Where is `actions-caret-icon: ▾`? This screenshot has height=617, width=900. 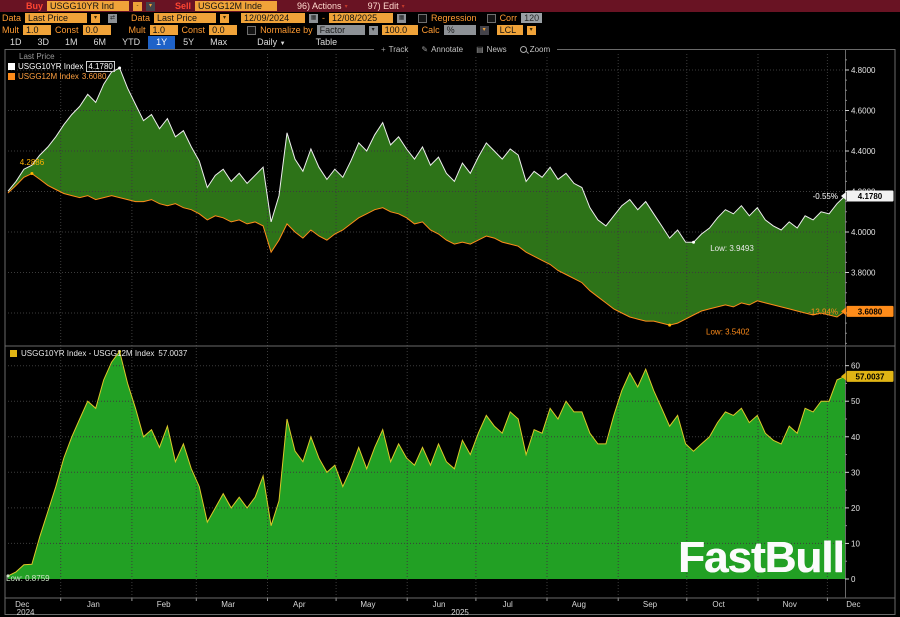 actions-caret-icon: ▾ is located at coordinates (346, 6).